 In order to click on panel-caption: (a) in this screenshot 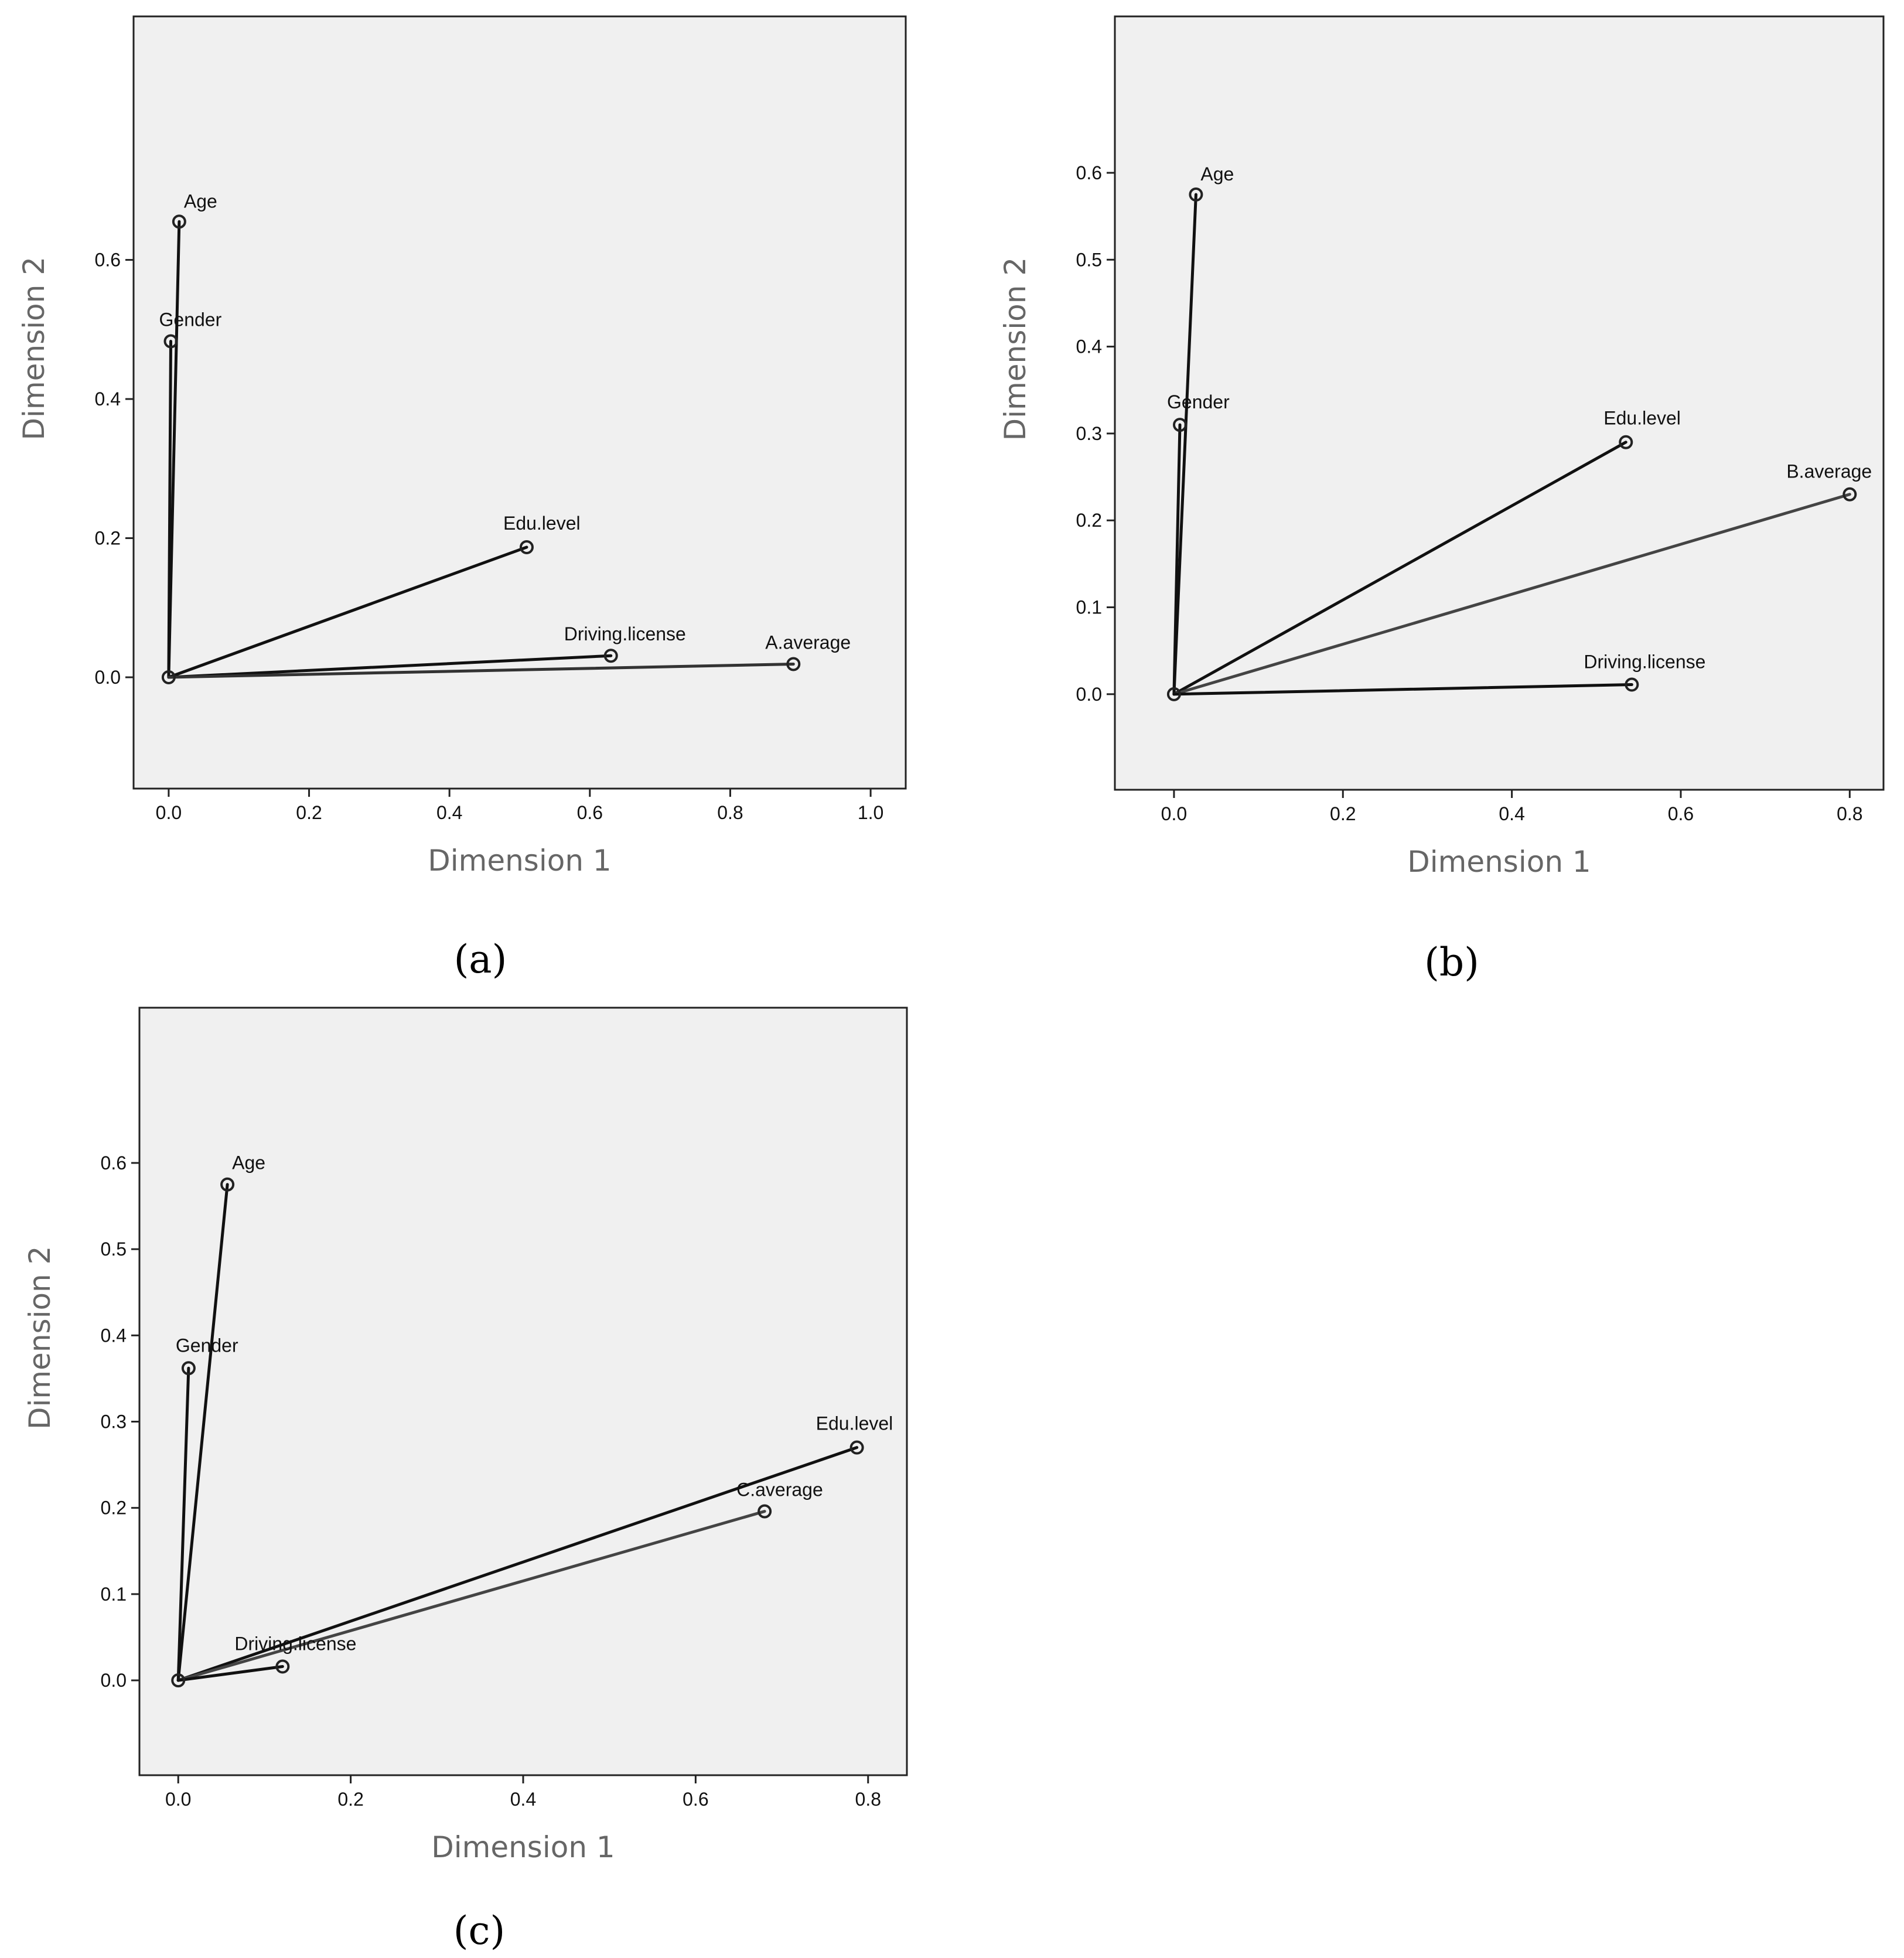, I will do `click(480, 959)`.